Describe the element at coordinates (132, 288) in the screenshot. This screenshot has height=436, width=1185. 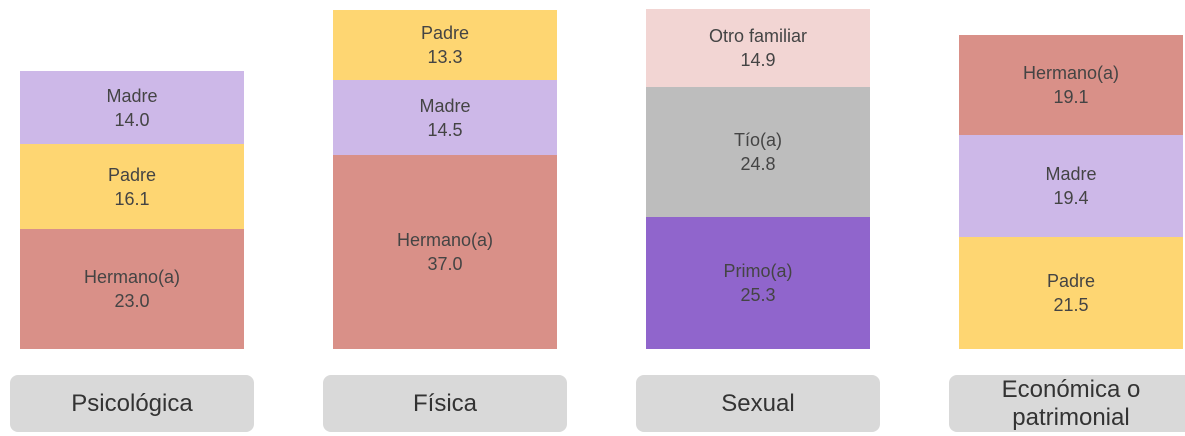
I see `bar-segment: Hermano(a) 23.0` at that location.